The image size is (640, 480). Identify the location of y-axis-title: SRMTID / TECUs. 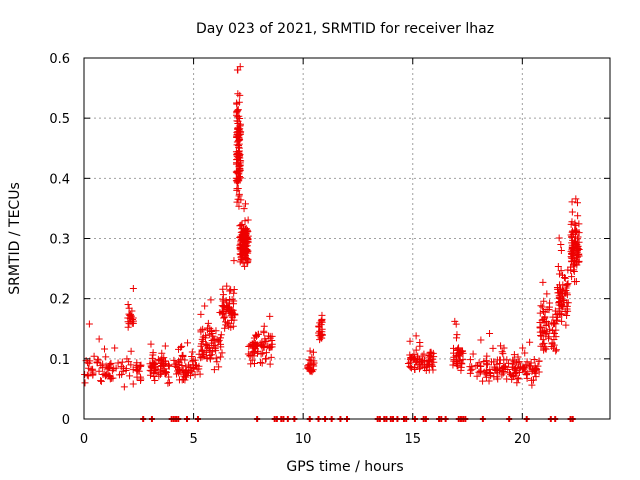
(15, 238).